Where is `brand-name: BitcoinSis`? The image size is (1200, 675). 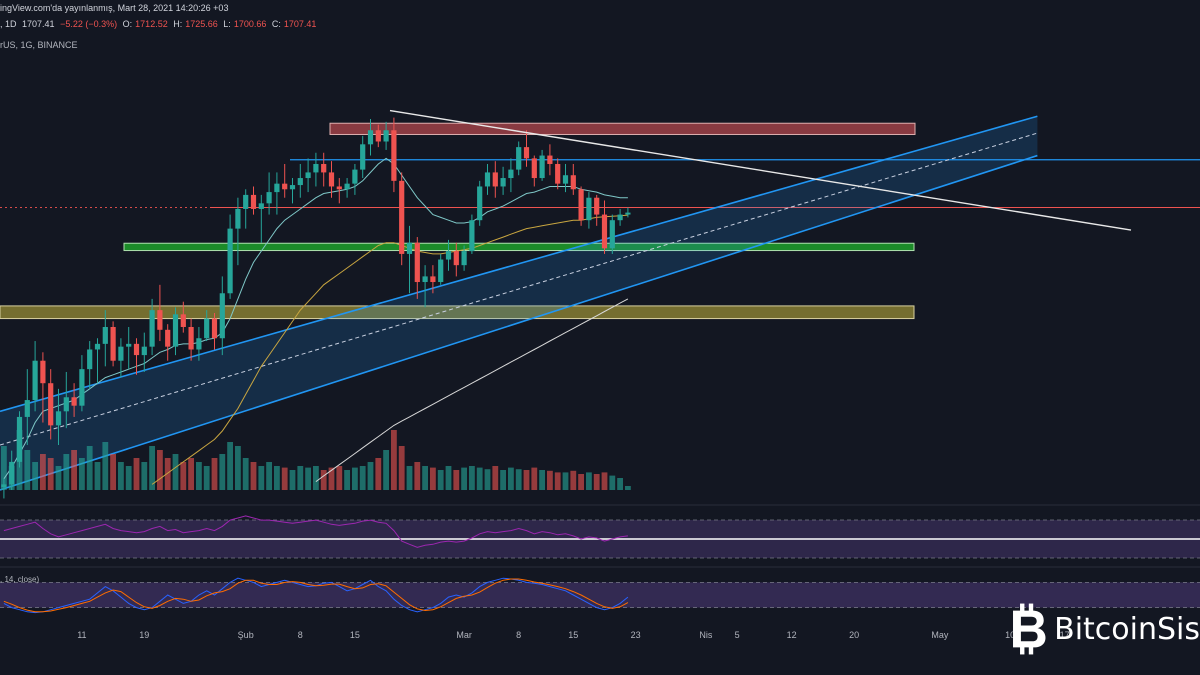
brand-name: BitcoinSis is located at coordinates (1127, 629).